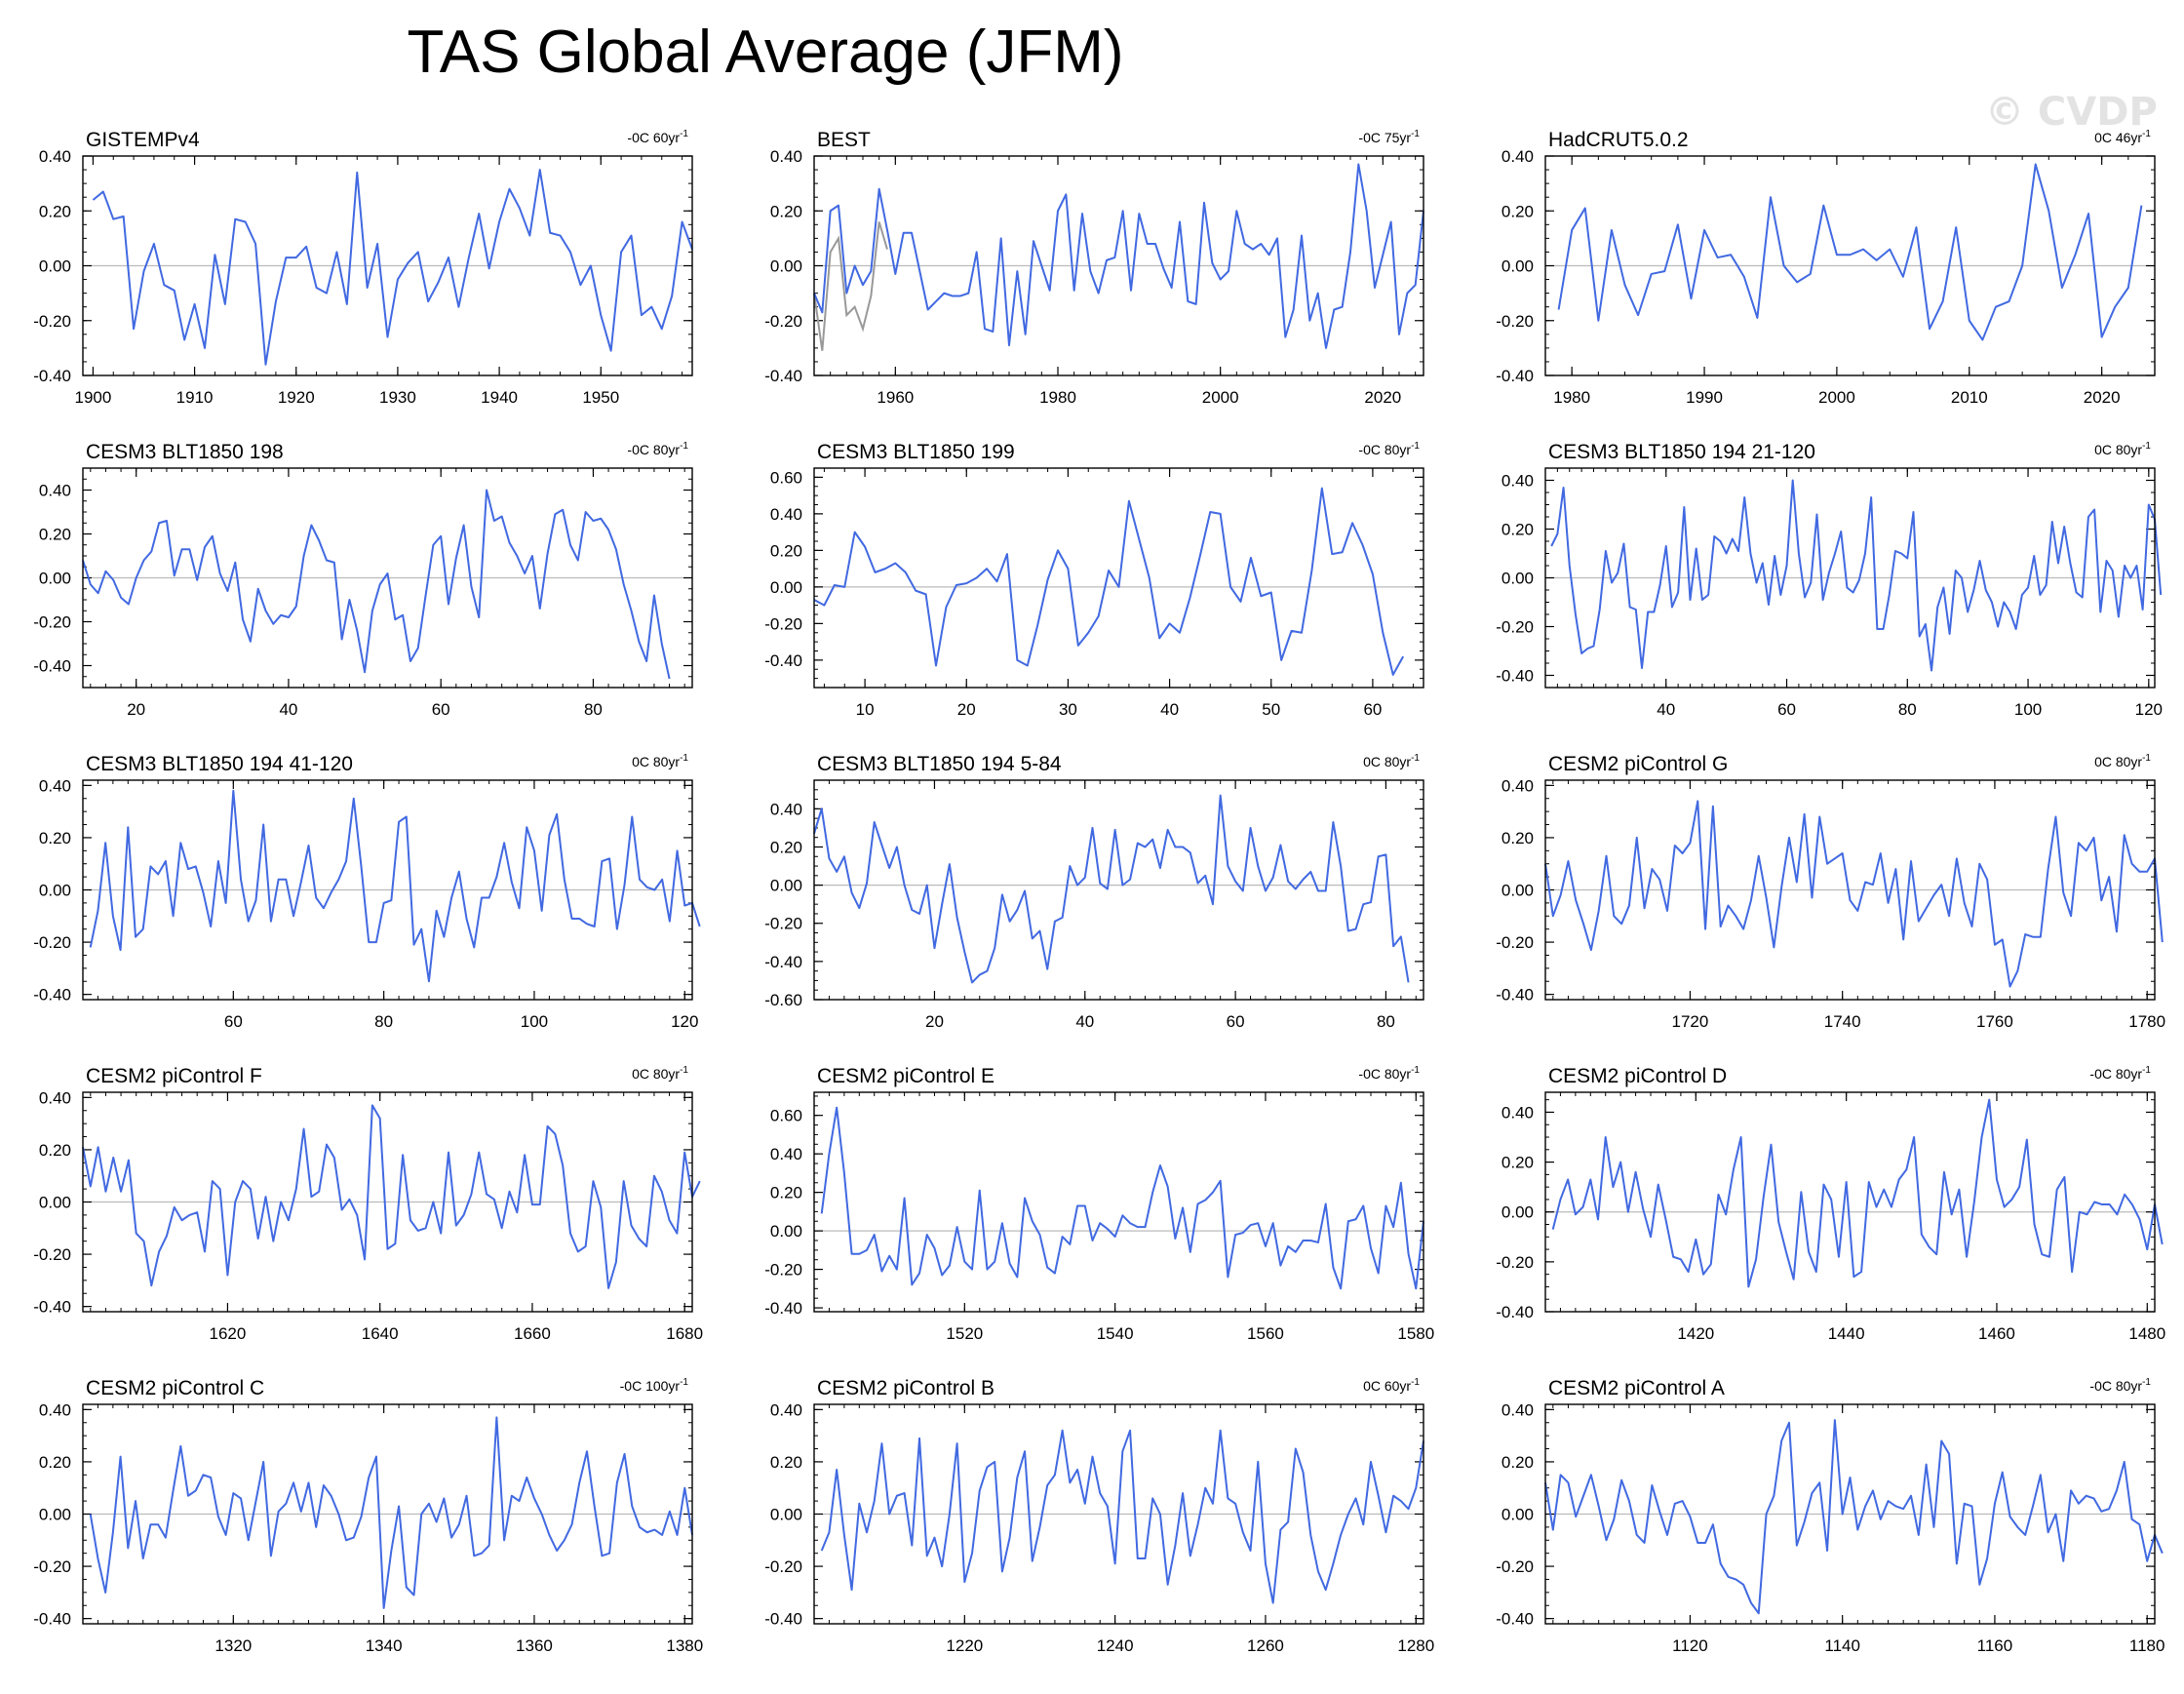 This screenshot has width=2184, height=1694. I want to click on x-tick-label: 2000, so click(1836, 397).